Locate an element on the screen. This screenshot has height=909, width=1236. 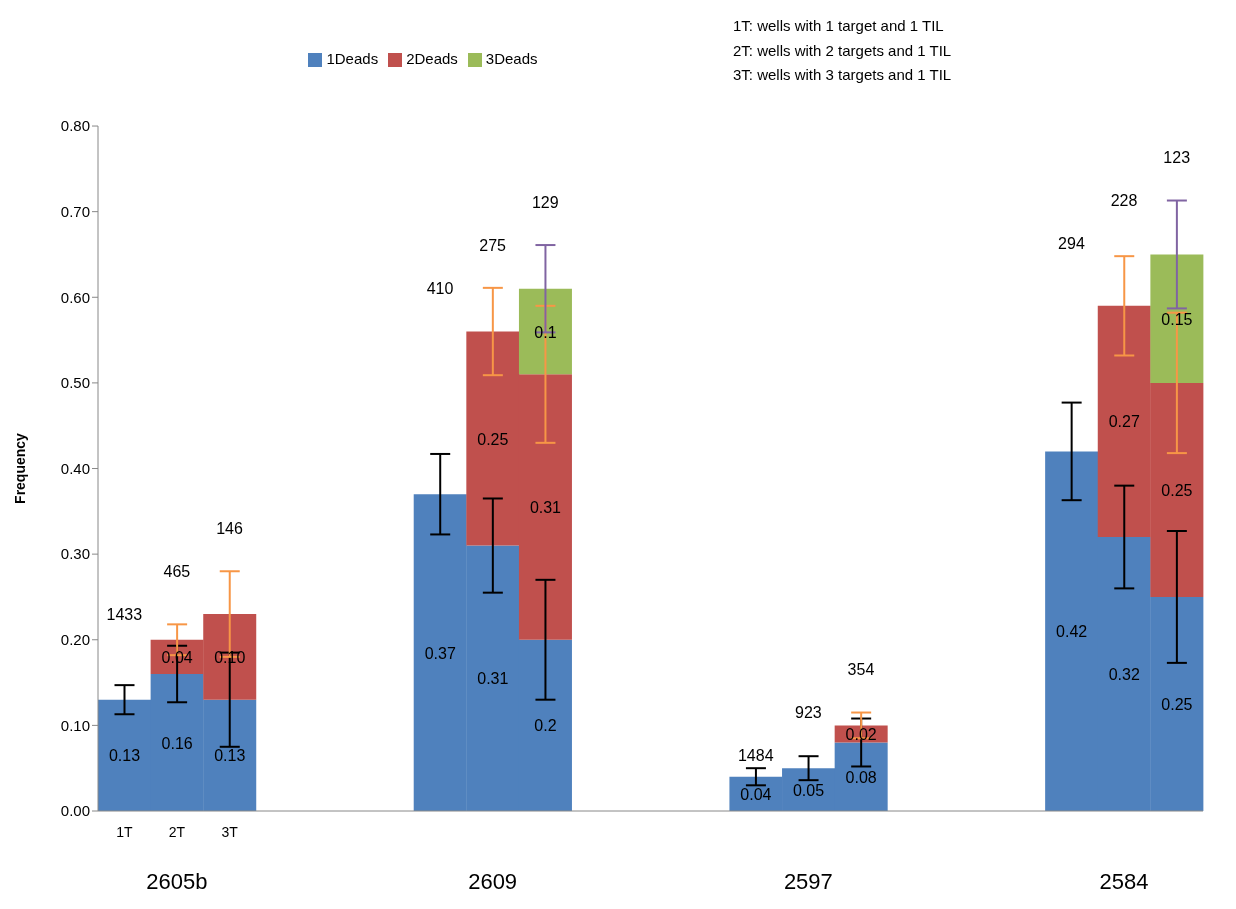
text: 3T: wells with 3 targets and 1 TIL is located at coordinates (842, 75).